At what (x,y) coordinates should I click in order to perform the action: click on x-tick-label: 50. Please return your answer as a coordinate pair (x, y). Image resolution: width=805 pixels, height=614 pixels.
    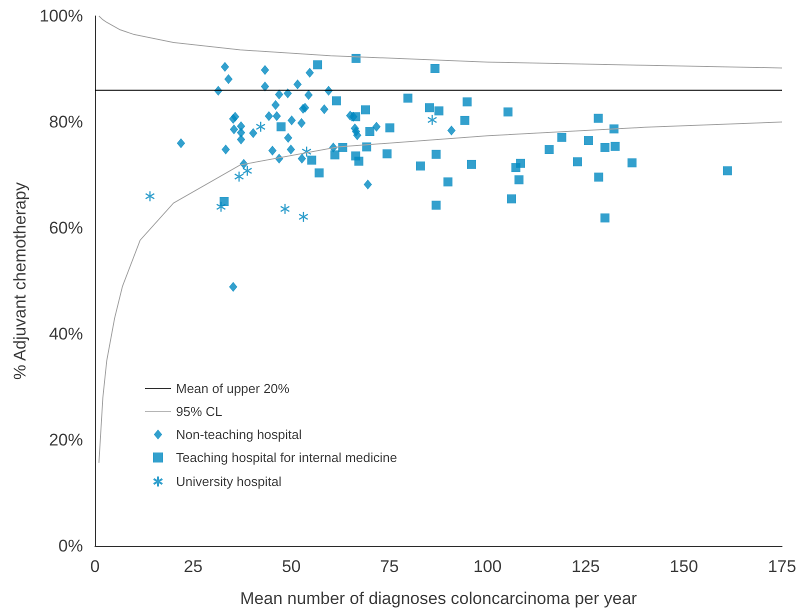
    Looking at the image, I should click on (291, 566).